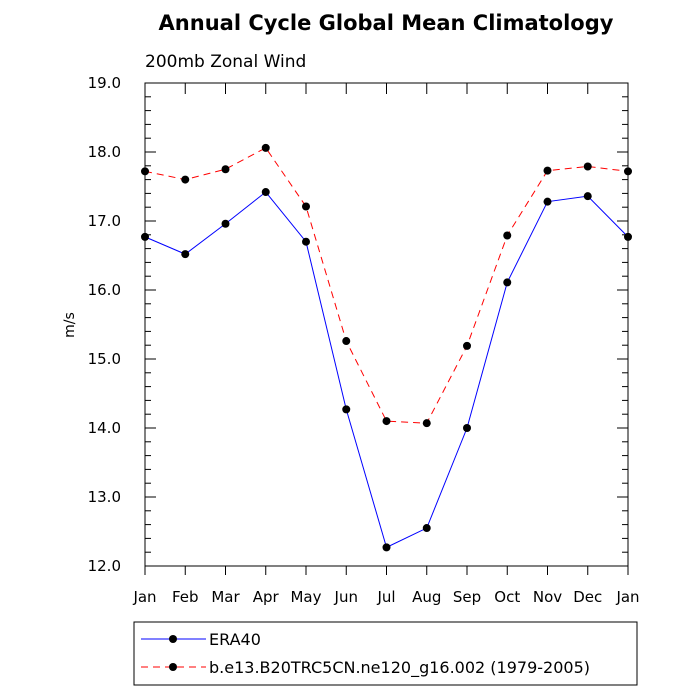  What do you see at coordinates (104, 428) in the screenshot?
I see `y-tick-label: 14.0` at bounding box center [104, 428].